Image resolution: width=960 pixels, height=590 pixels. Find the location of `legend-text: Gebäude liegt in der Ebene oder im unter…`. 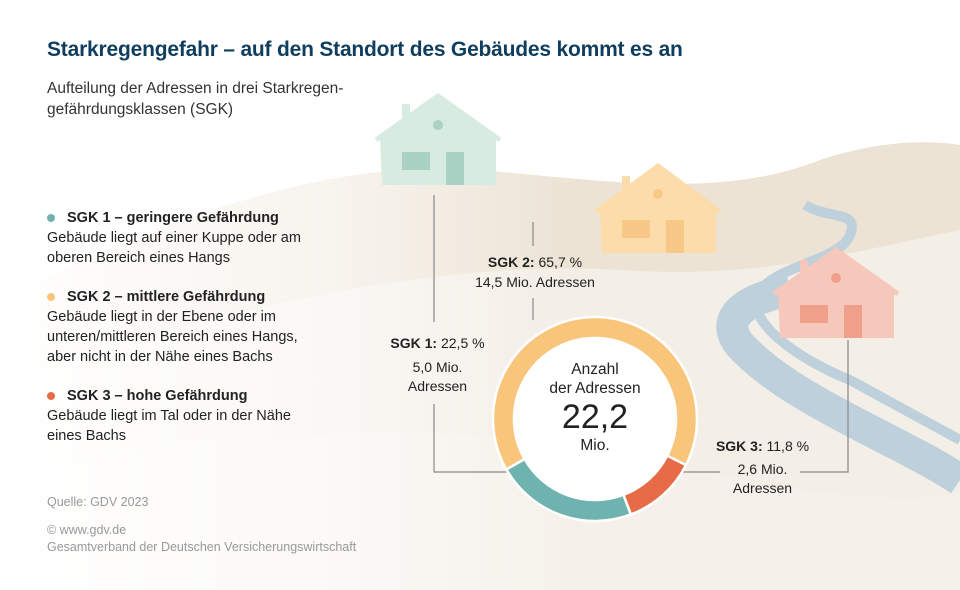

legend-text: Gebäude liegt in der Ebene oder im unter… is located at coordinates (172, 337).